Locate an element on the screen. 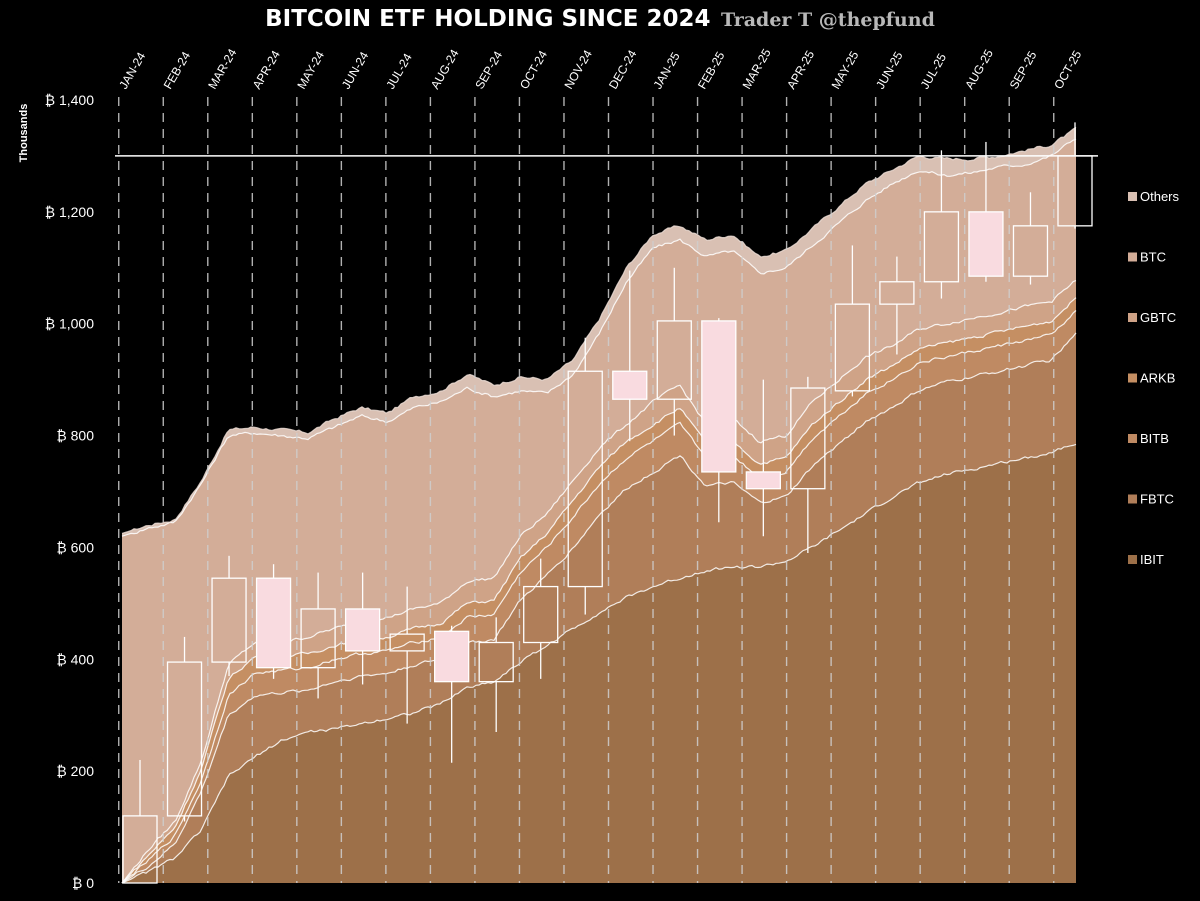 This screenshot has width=1200, height=901. legend-item-ibit: IBIT is located at coordinates (1146, 559).